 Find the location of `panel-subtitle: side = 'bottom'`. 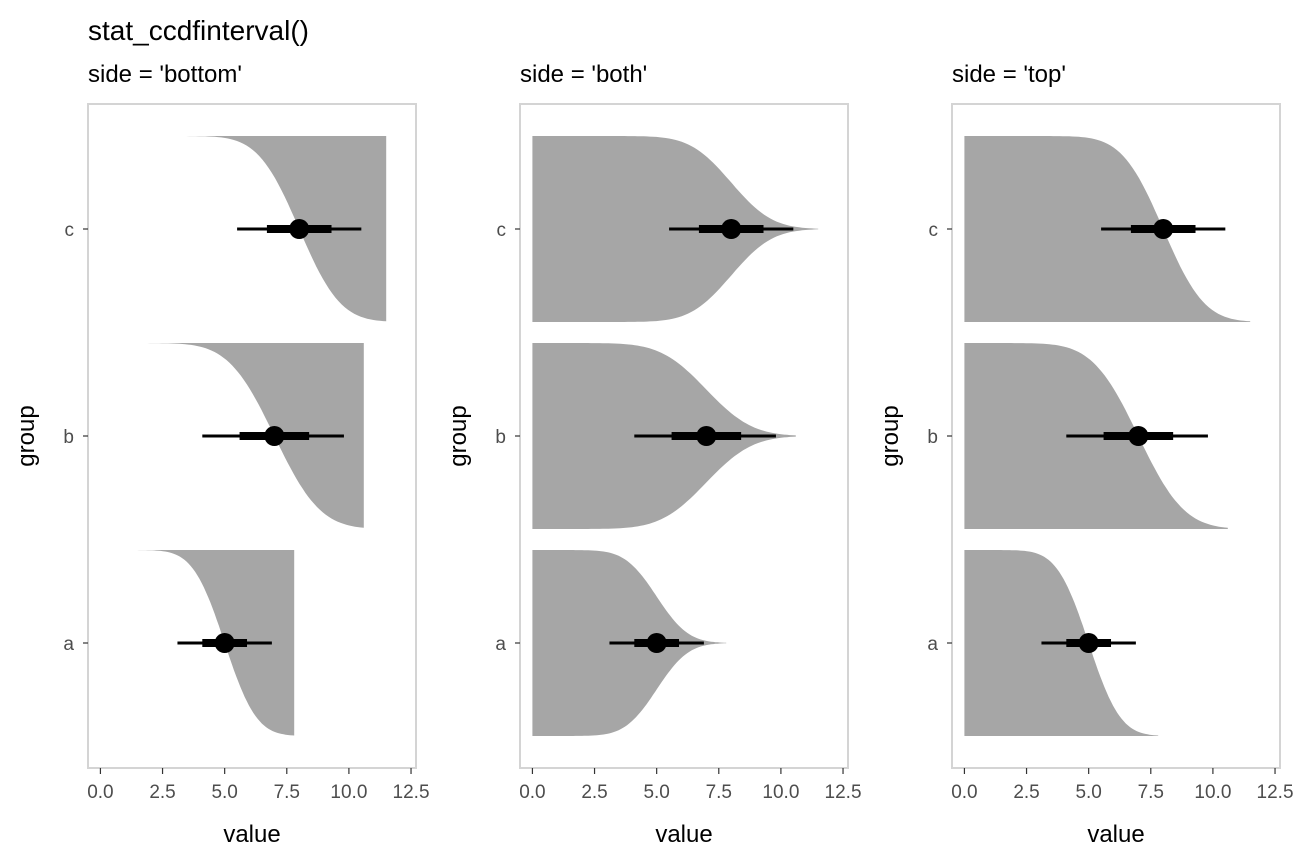

panel-subtitle: side = 'bottom' is located at coordinates (165, 74).